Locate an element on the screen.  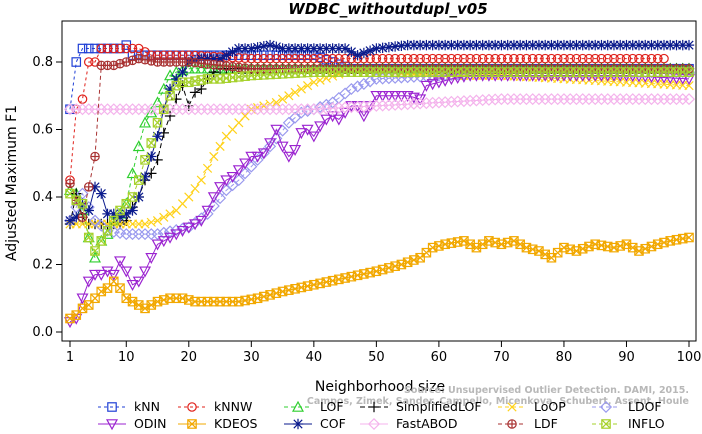
legend-item-ldf: LDF is located at coordinates (528, 423).